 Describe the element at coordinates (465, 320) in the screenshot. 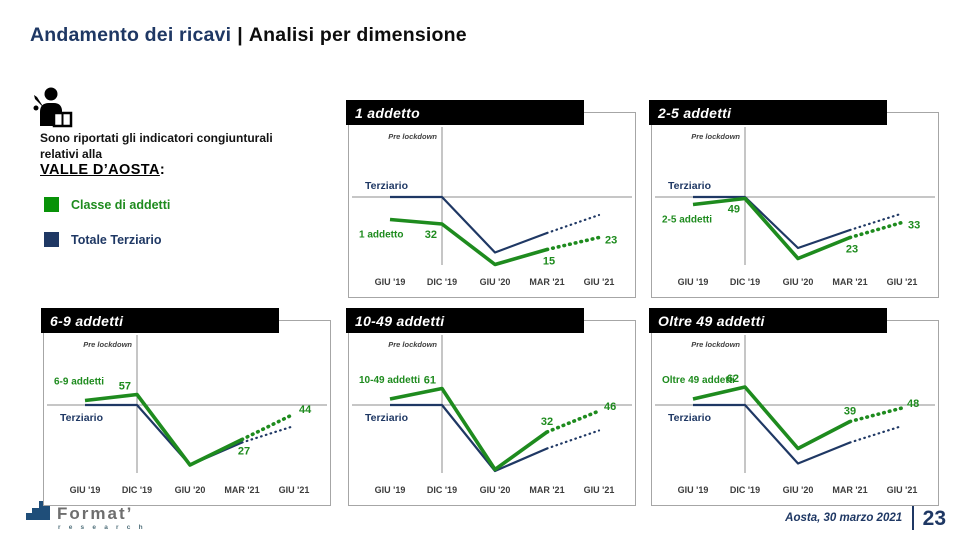

I see `chart-title-bar: 10-49 addetti` at that location.